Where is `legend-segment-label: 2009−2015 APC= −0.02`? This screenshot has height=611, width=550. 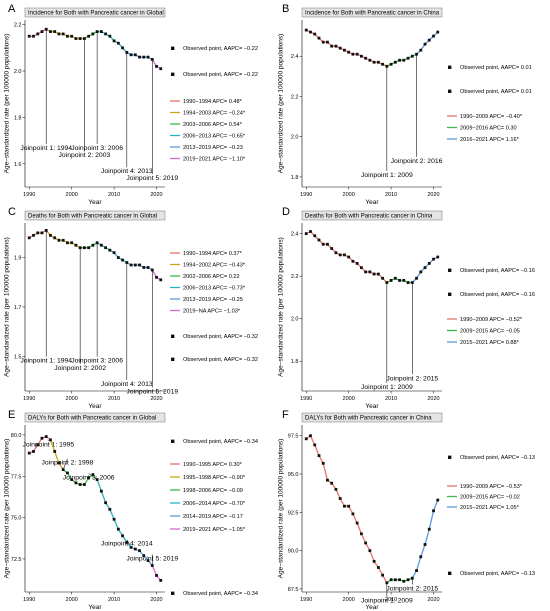
legend-segment-label: 2009−2015 APC= −0.02 is located at coordinates (490, 498).